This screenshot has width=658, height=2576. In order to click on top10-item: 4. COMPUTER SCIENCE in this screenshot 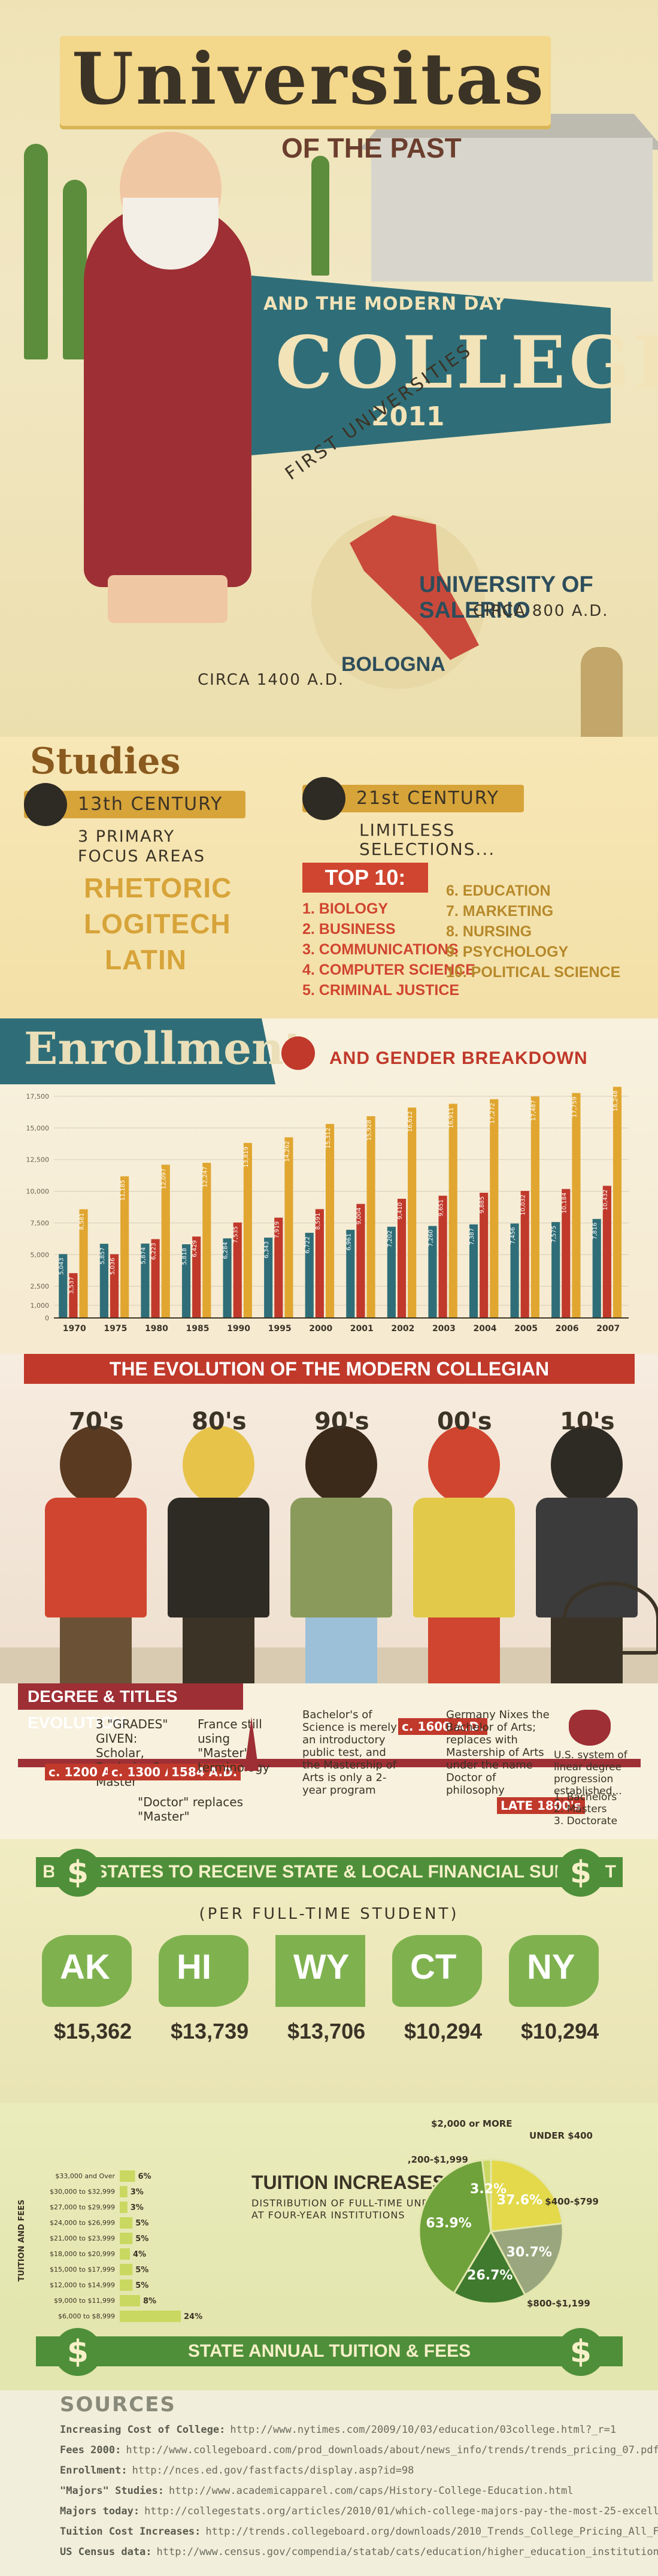, I will do `click(388, 970)`.